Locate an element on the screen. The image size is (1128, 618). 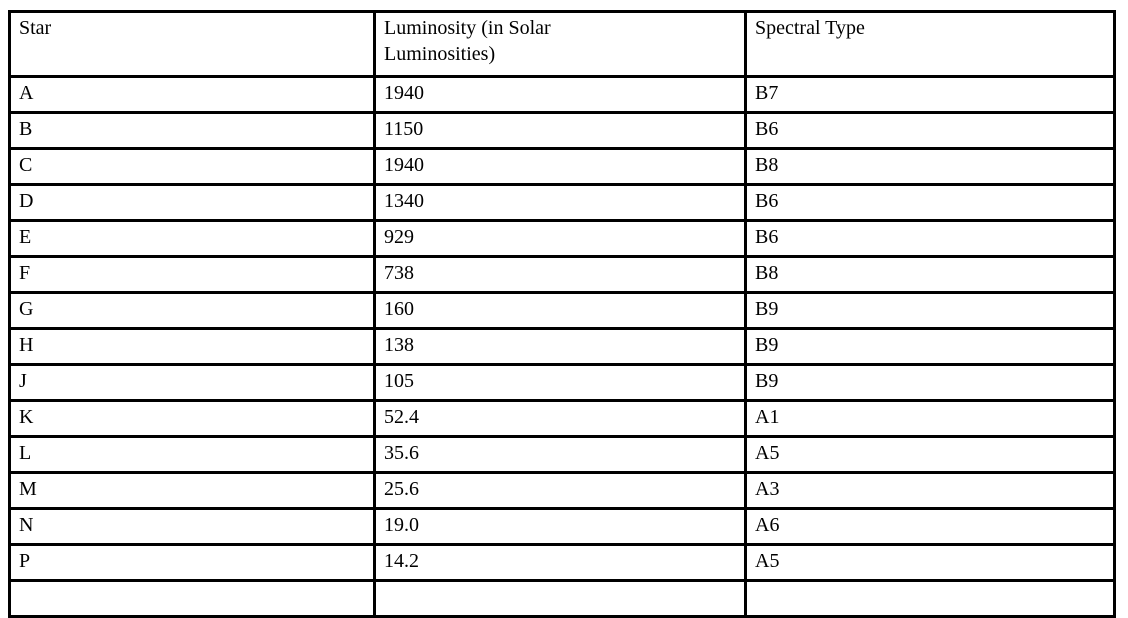
column-header-spectral-type-label: Spectral Type is located at coordinates (810, 28).